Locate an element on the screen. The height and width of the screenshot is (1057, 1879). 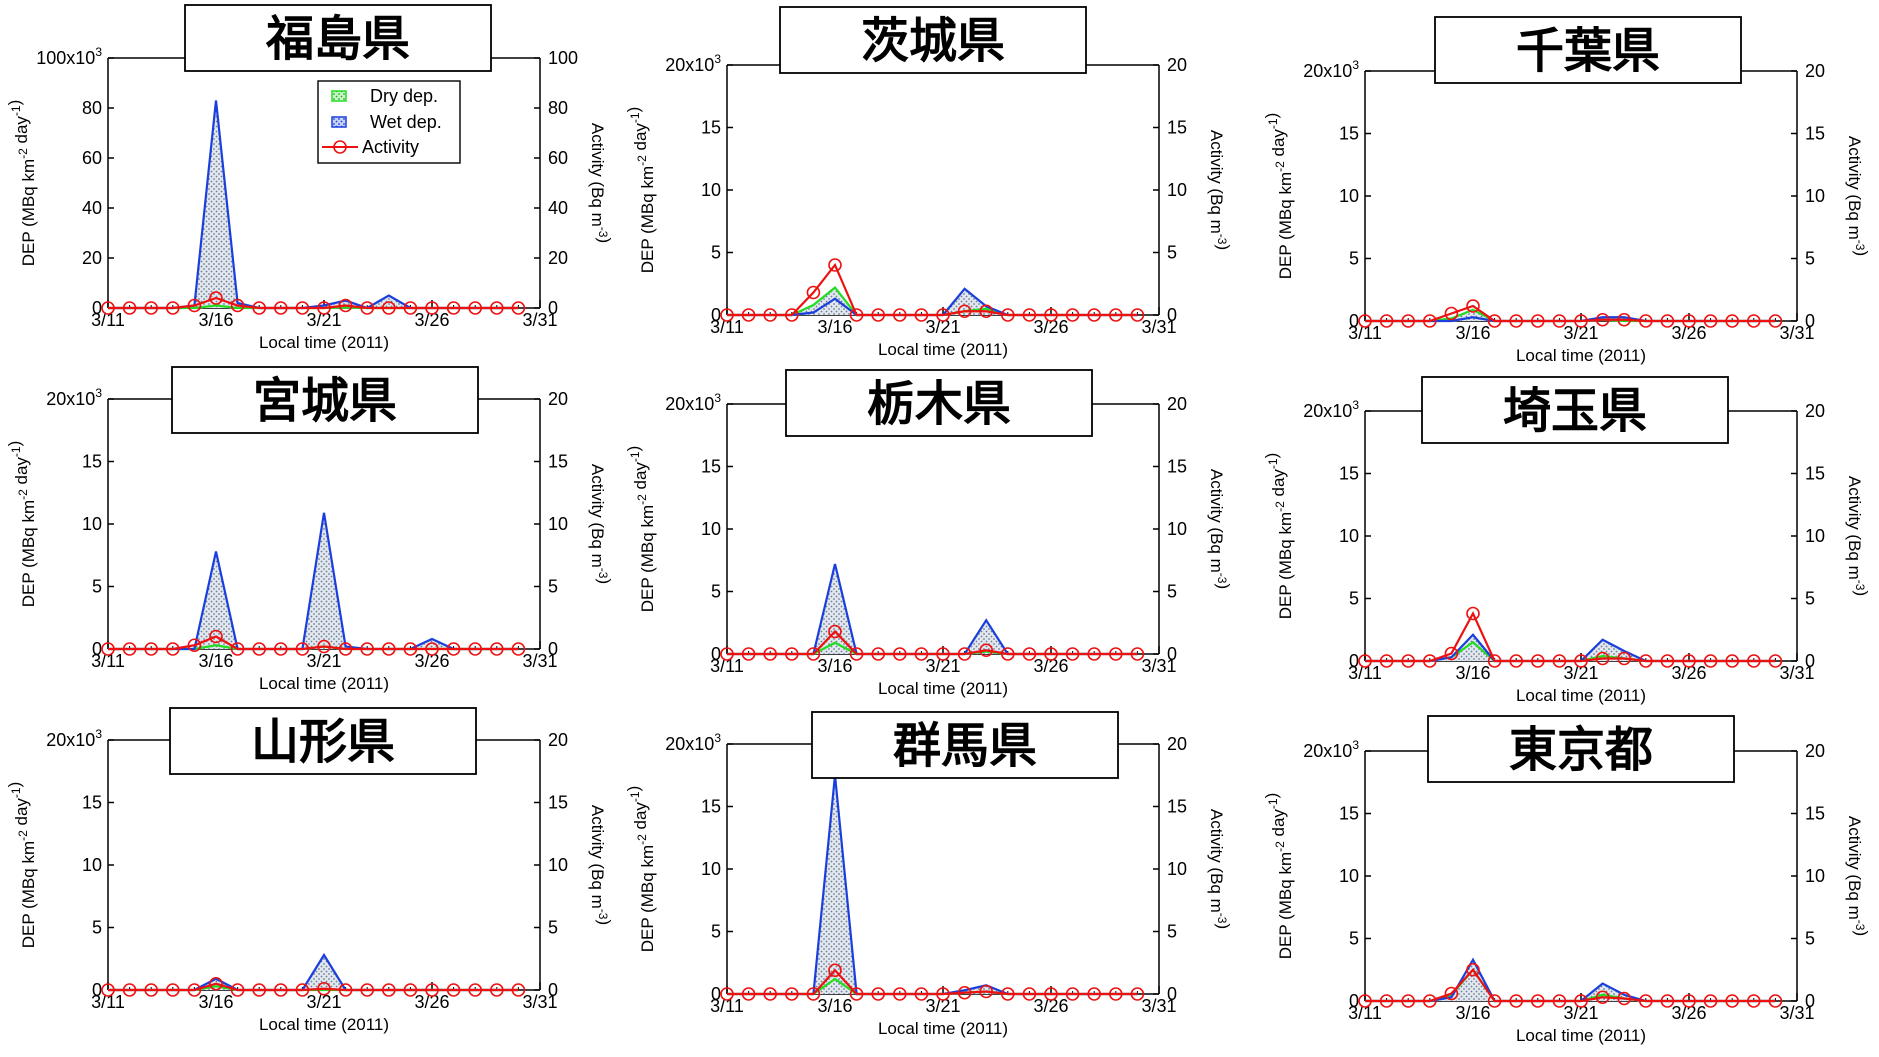
x-tick-label: 3/31 is located at coordinates (1796, 1013).